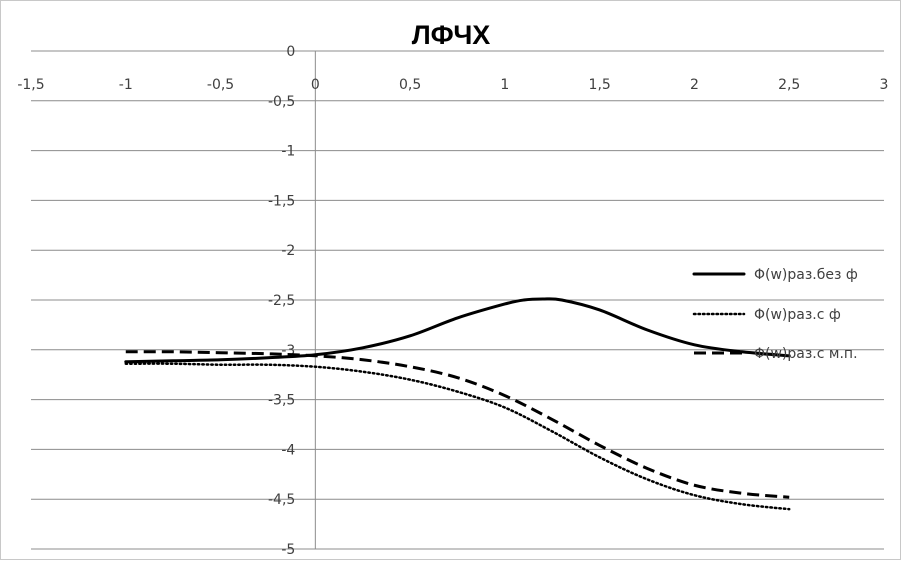  Describe the element at coordinates (281, 102) in the screenshot. I see `y-tick-label-1: -0,5` at that location.